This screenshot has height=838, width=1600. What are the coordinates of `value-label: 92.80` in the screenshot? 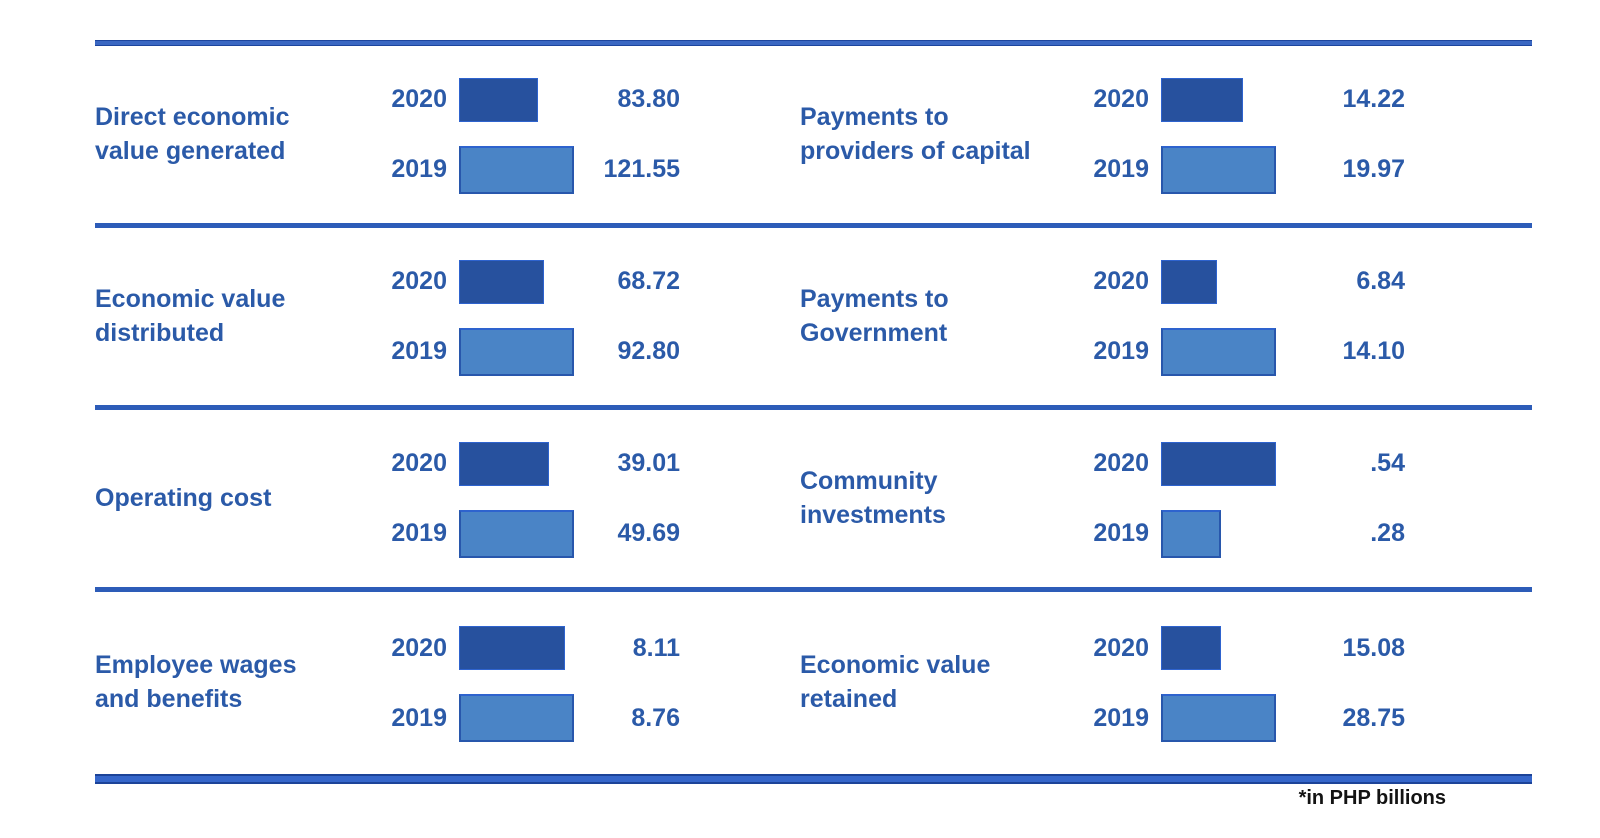 It's located at (648, 351).